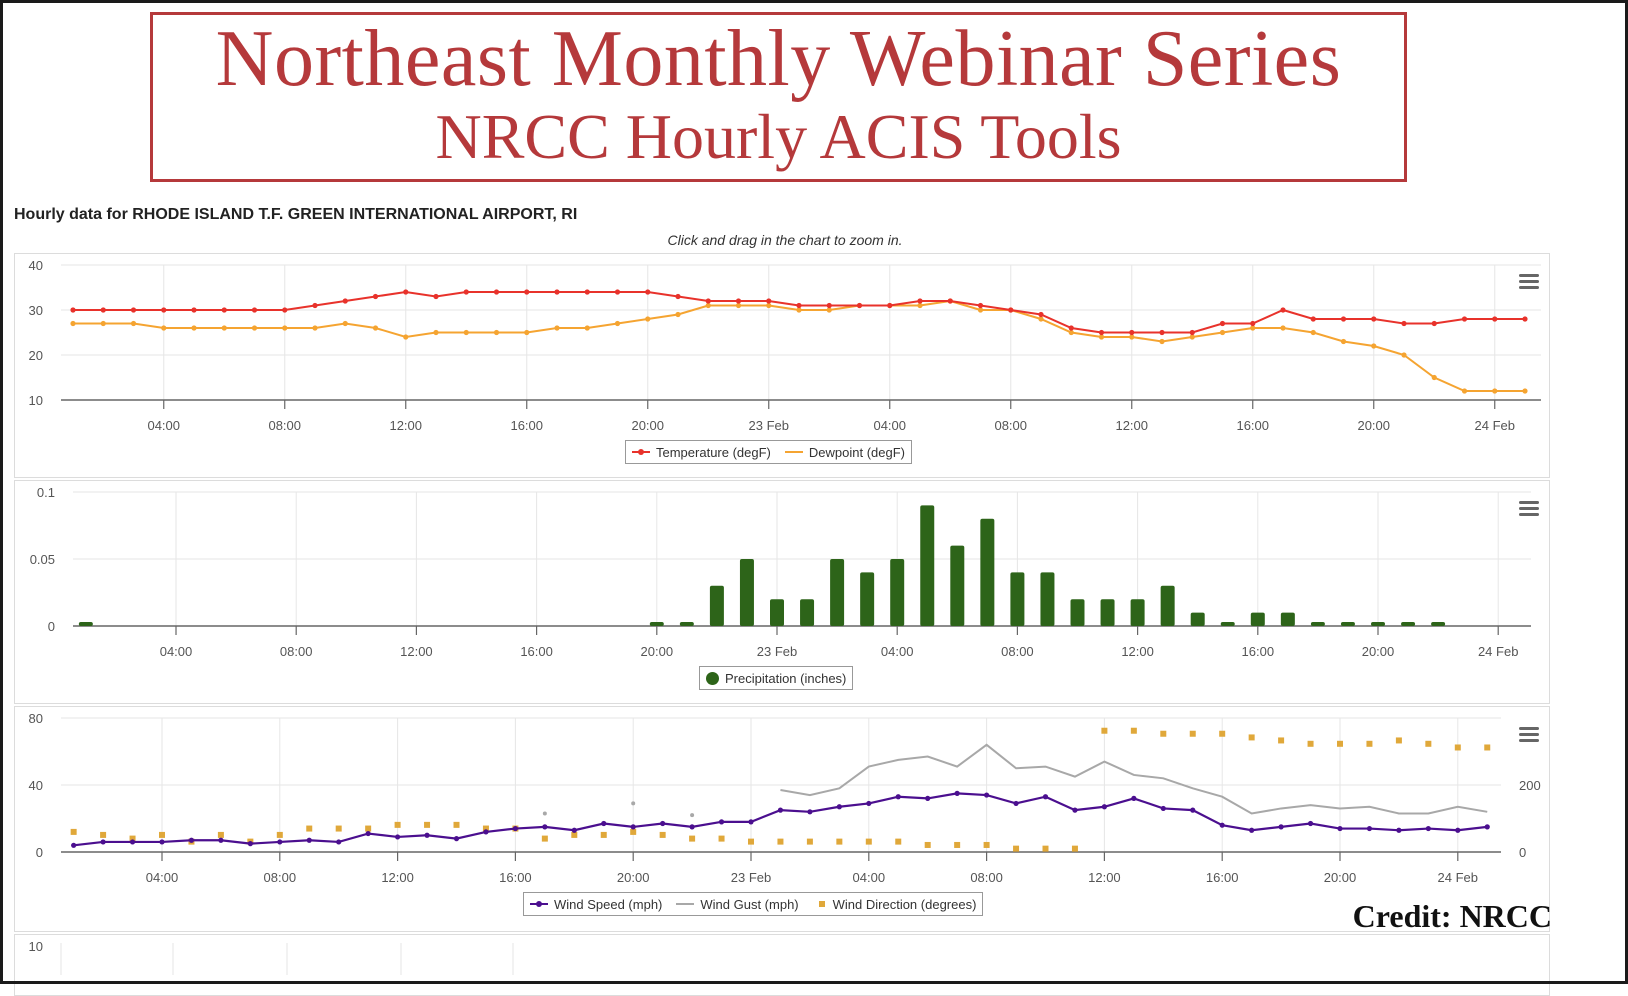 The height and width of the screenshot is (996, 1628). What do you see at coordinates (844, 452) in the screenshot?
I see `legend-item-dewpoint: Dewpoint (degF)` at bounding box center [844, 452].